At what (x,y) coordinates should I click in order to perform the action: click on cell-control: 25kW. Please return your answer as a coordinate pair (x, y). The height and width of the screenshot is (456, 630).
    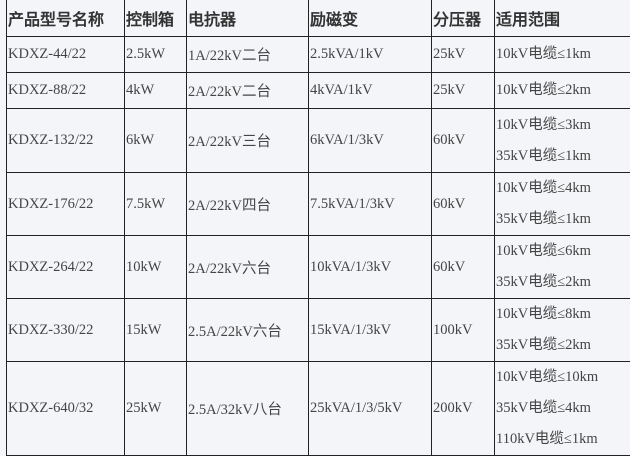
    Looking at the image, I should click on (156, 409).